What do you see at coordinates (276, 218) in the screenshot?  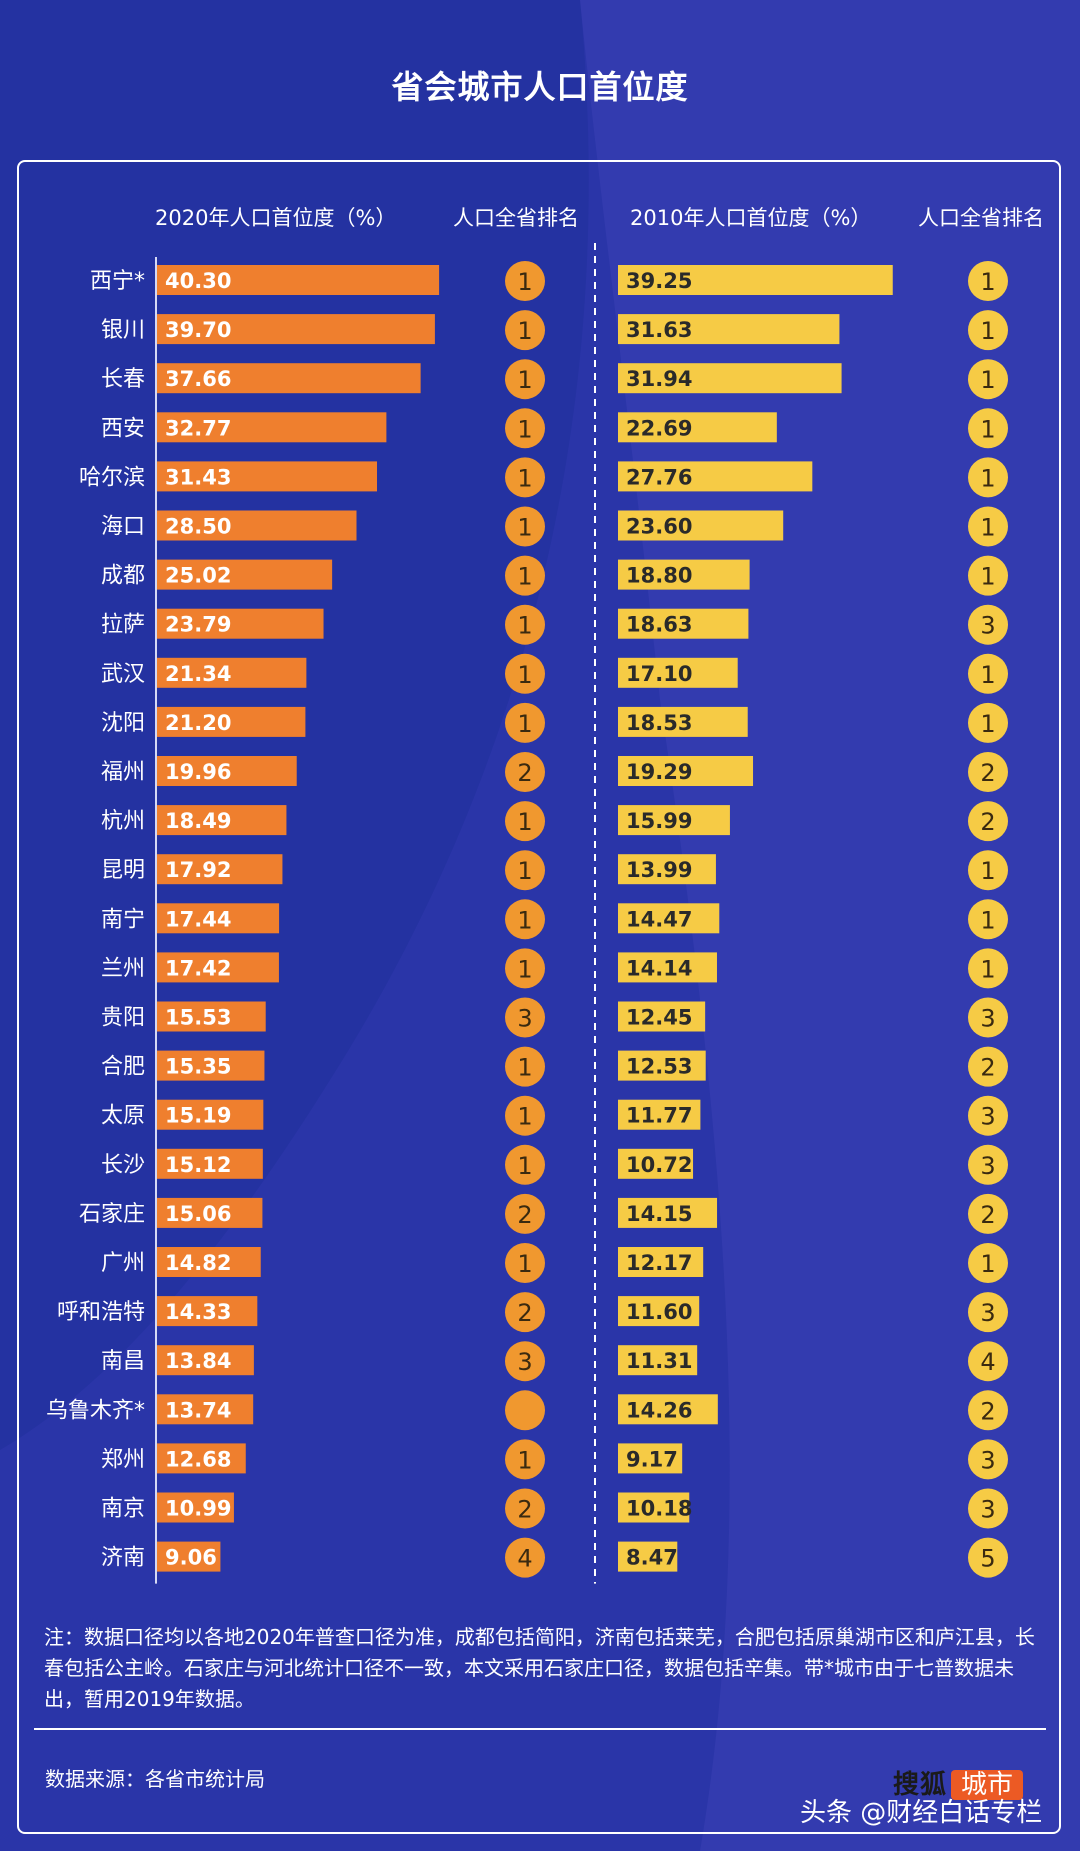 I see `header-primacy-2020: 2020年人口首位度（%）` at bounding box center [276, 218].